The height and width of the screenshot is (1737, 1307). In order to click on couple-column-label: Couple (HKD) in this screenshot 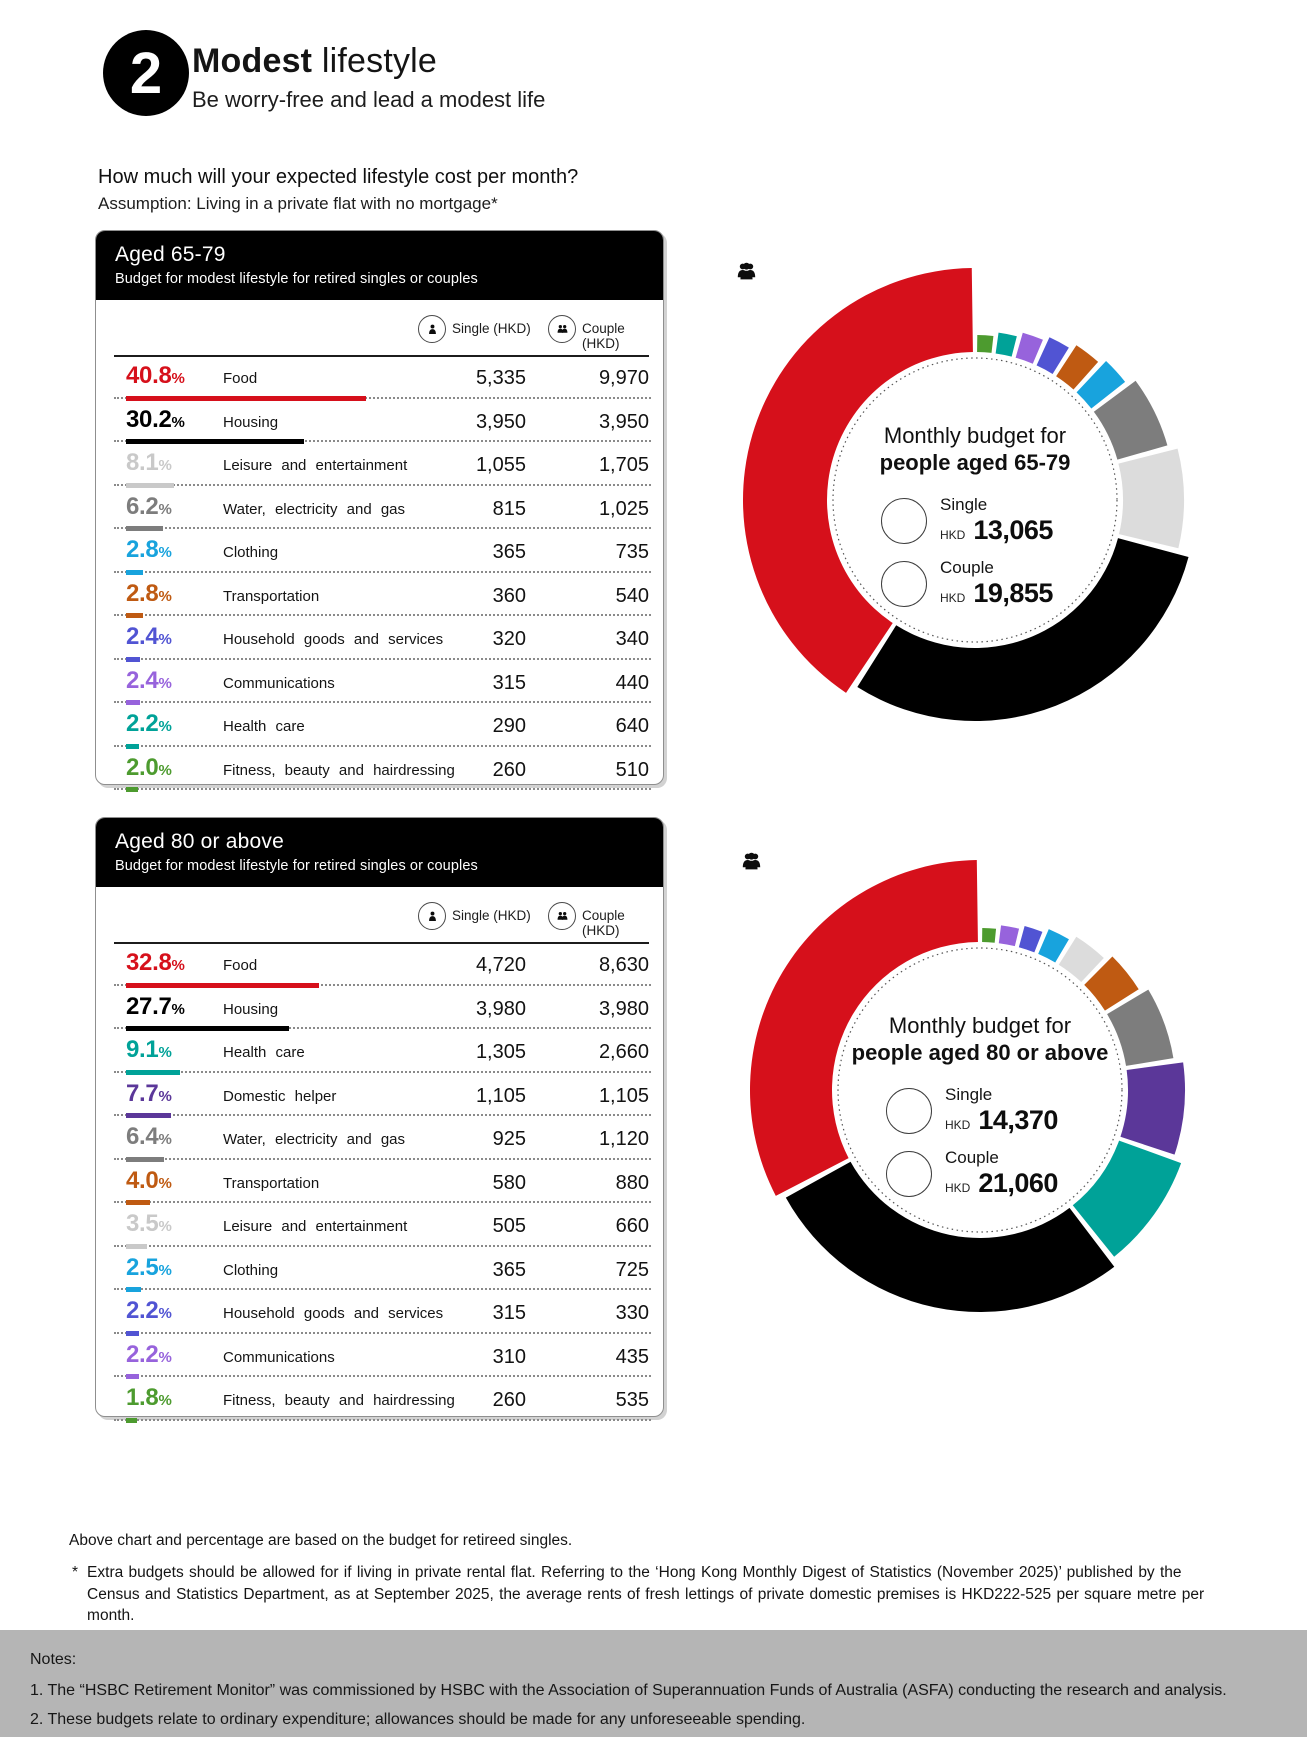, I will do `click(603, 336)`.